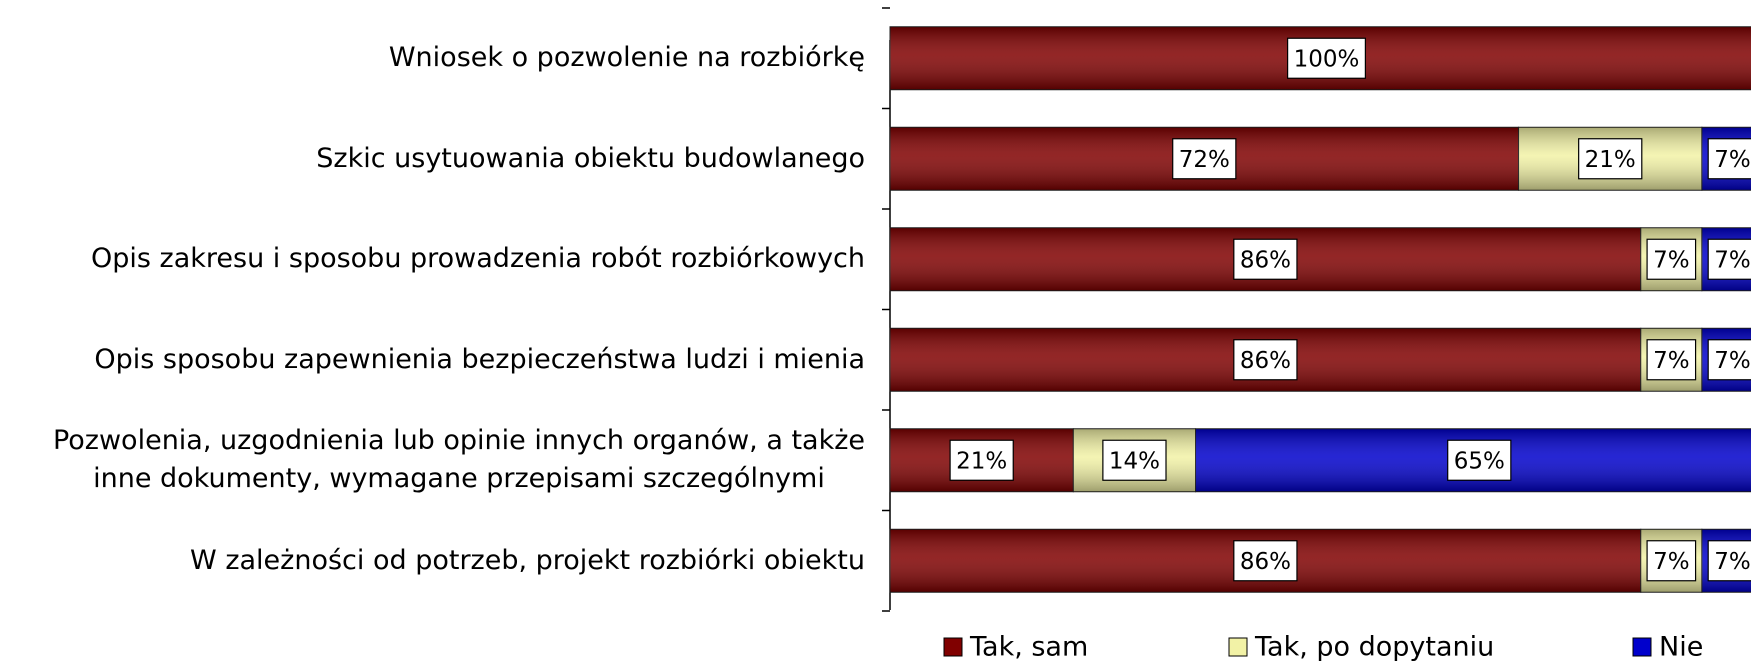  I want to click on legend-label: Tak, po dopytaniu, so click(1374, 647).